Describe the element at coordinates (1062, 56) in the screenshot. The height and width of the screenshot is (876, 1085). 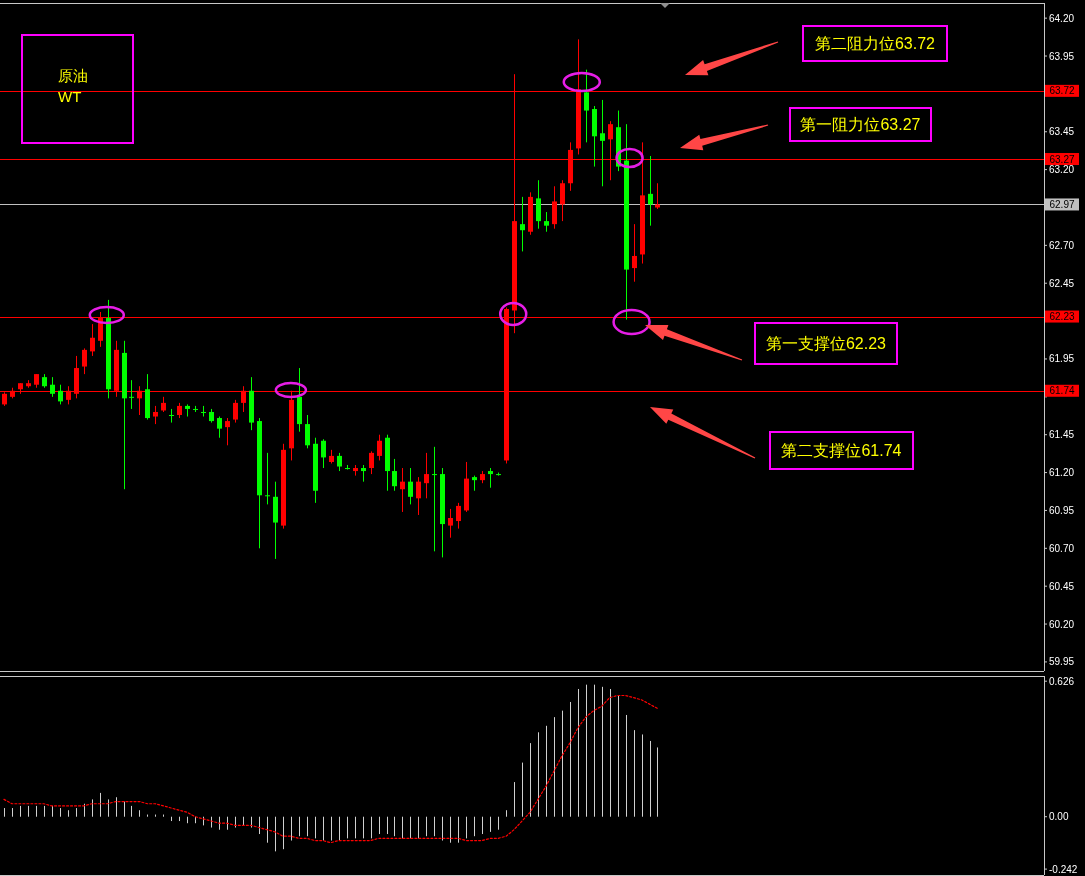
I see `y-tick-label: 63.95` at that location.